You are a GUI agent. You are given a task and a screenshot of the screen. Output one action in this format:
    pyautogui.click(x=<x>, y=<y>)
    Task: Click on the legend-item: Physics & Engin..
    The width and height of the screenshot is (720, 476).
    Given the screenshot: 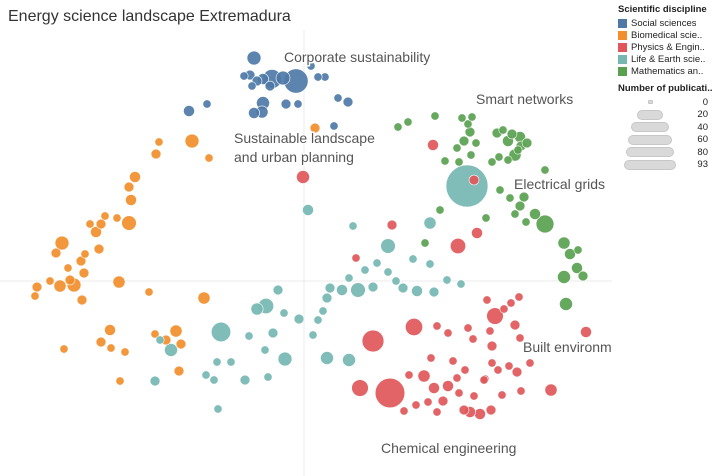 What is the action you would take?
    pyautogui.click(x=668, y=47)
    